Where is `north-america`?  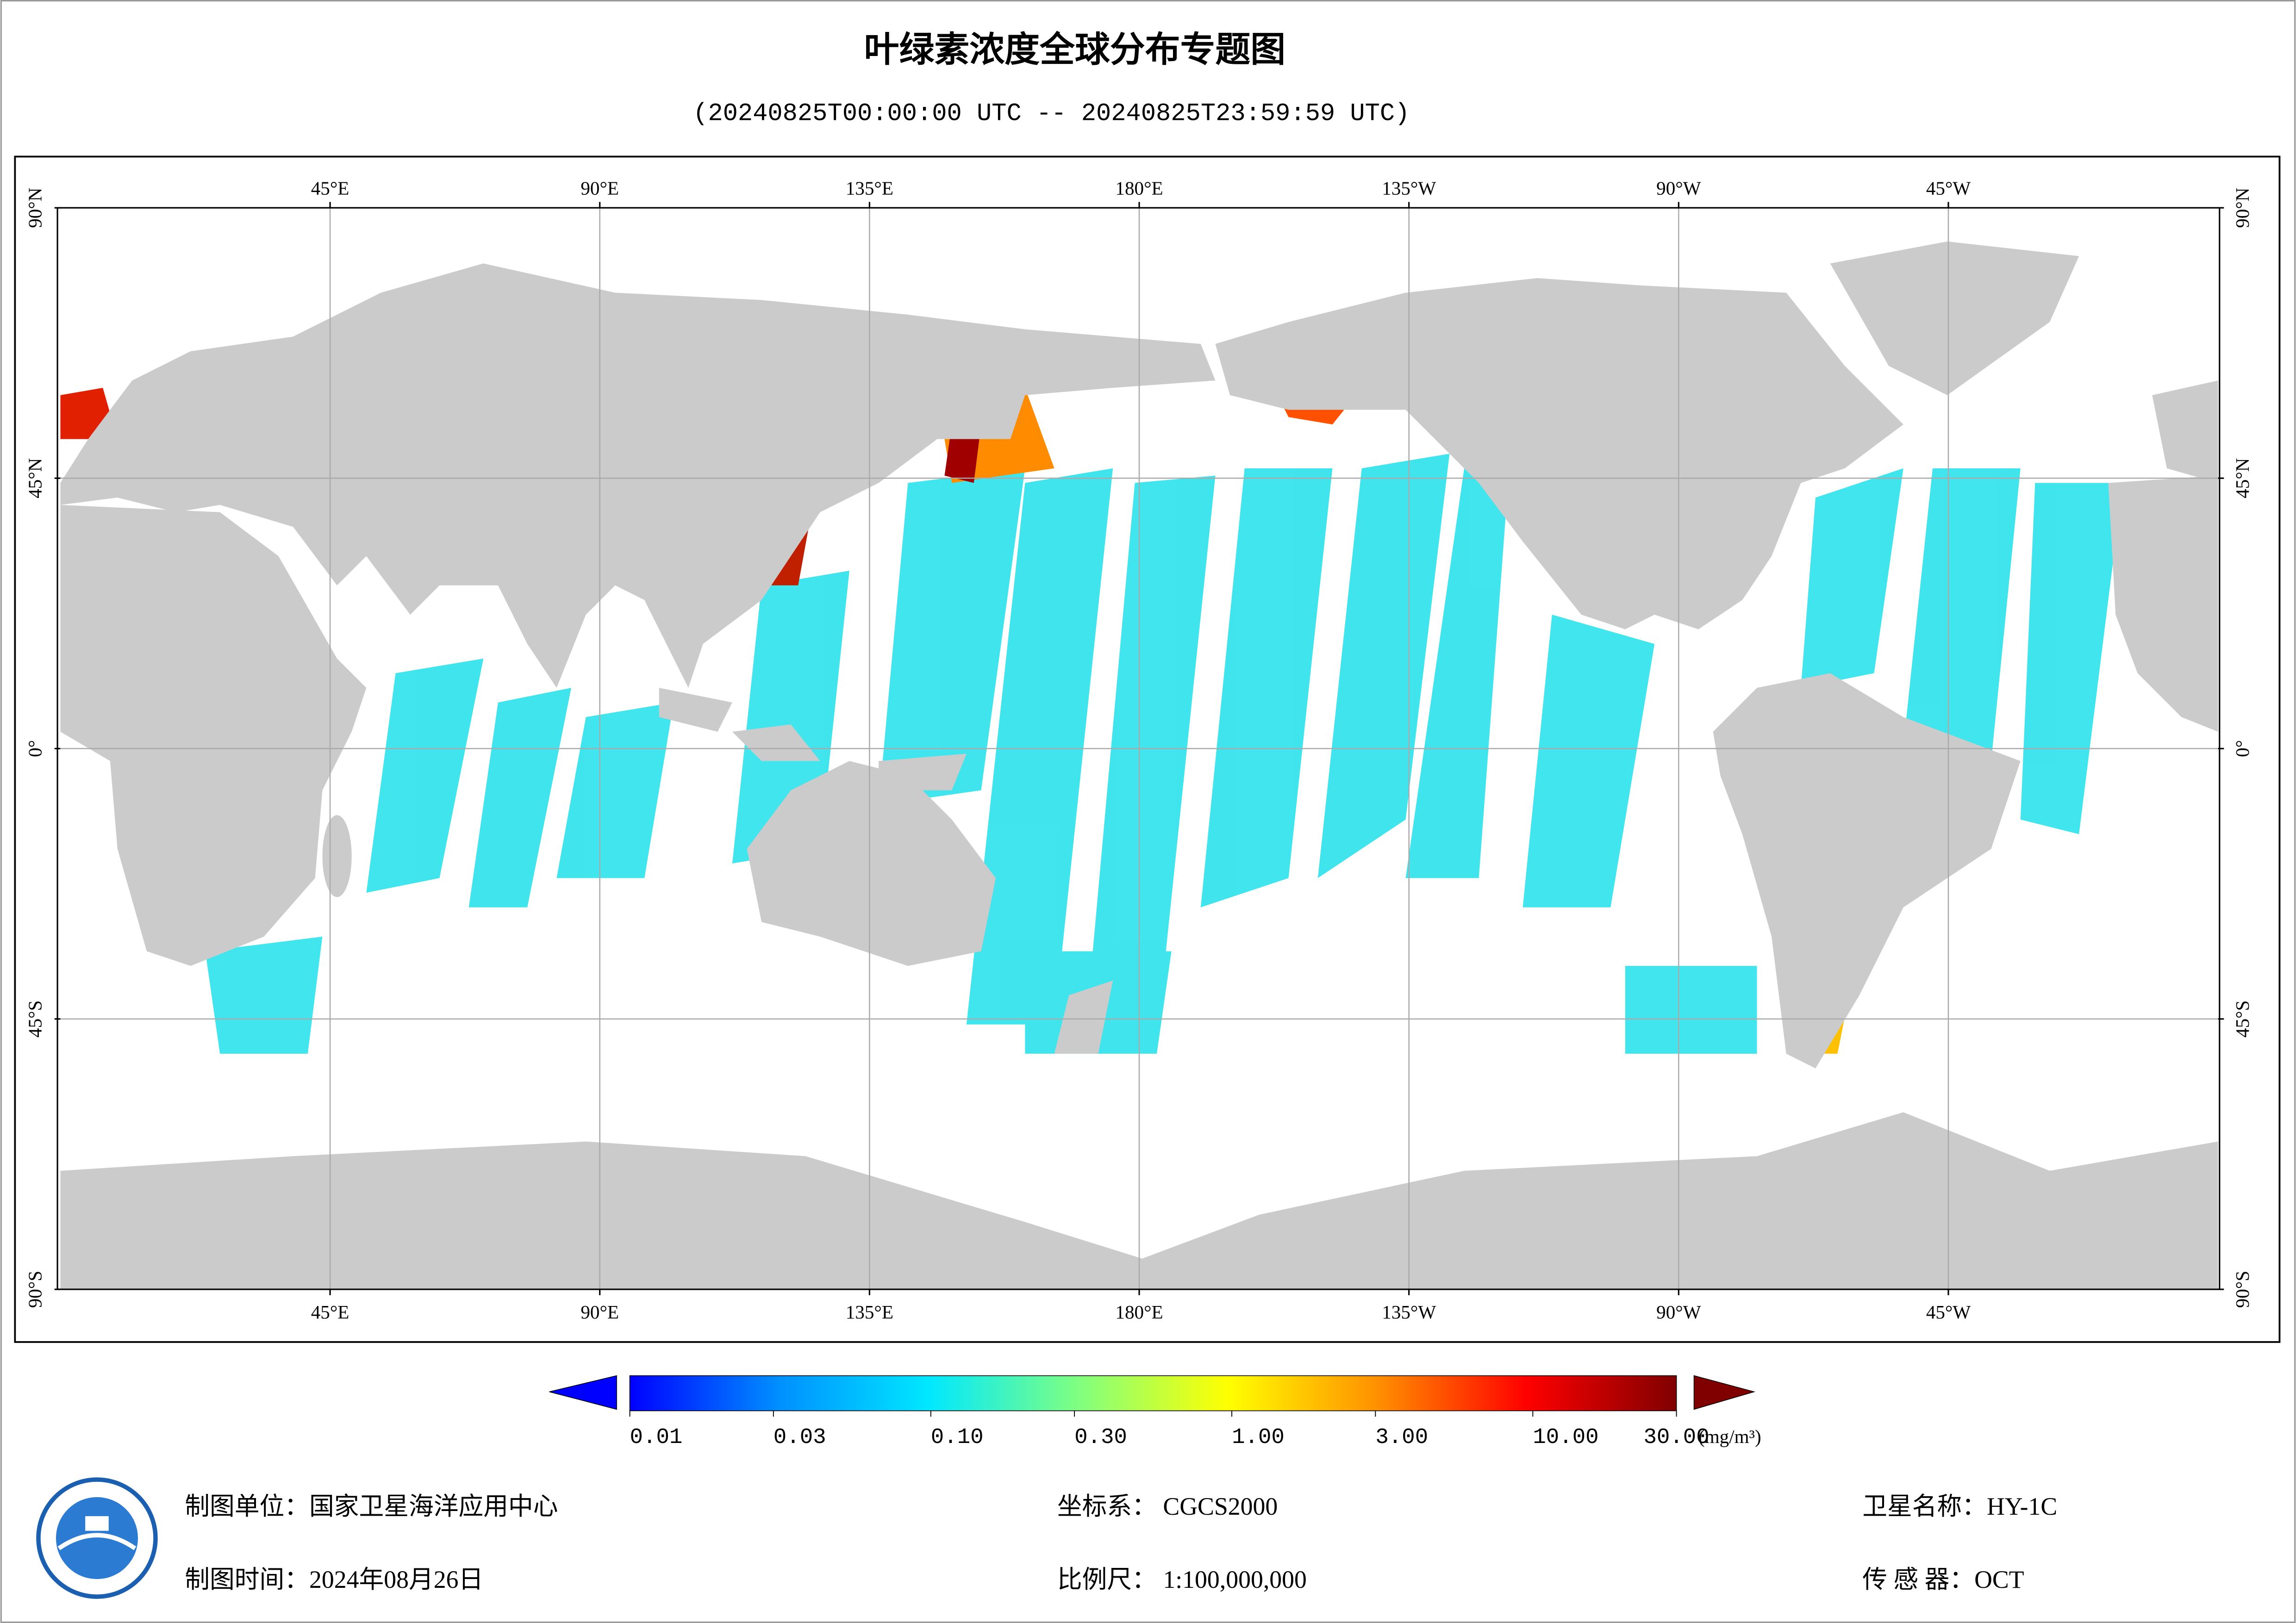 north-america is located at coordinates (1559, 453).